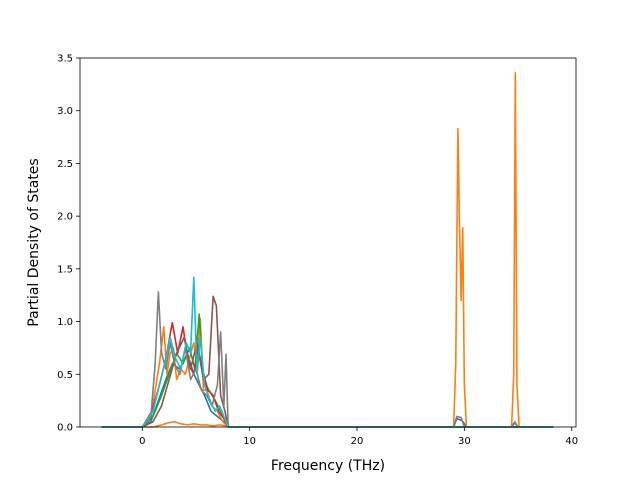  What do you see at coordinates (571, 441) in the screenshot?
I see `x-tick-label: 40` at bounding box center [571, 441].